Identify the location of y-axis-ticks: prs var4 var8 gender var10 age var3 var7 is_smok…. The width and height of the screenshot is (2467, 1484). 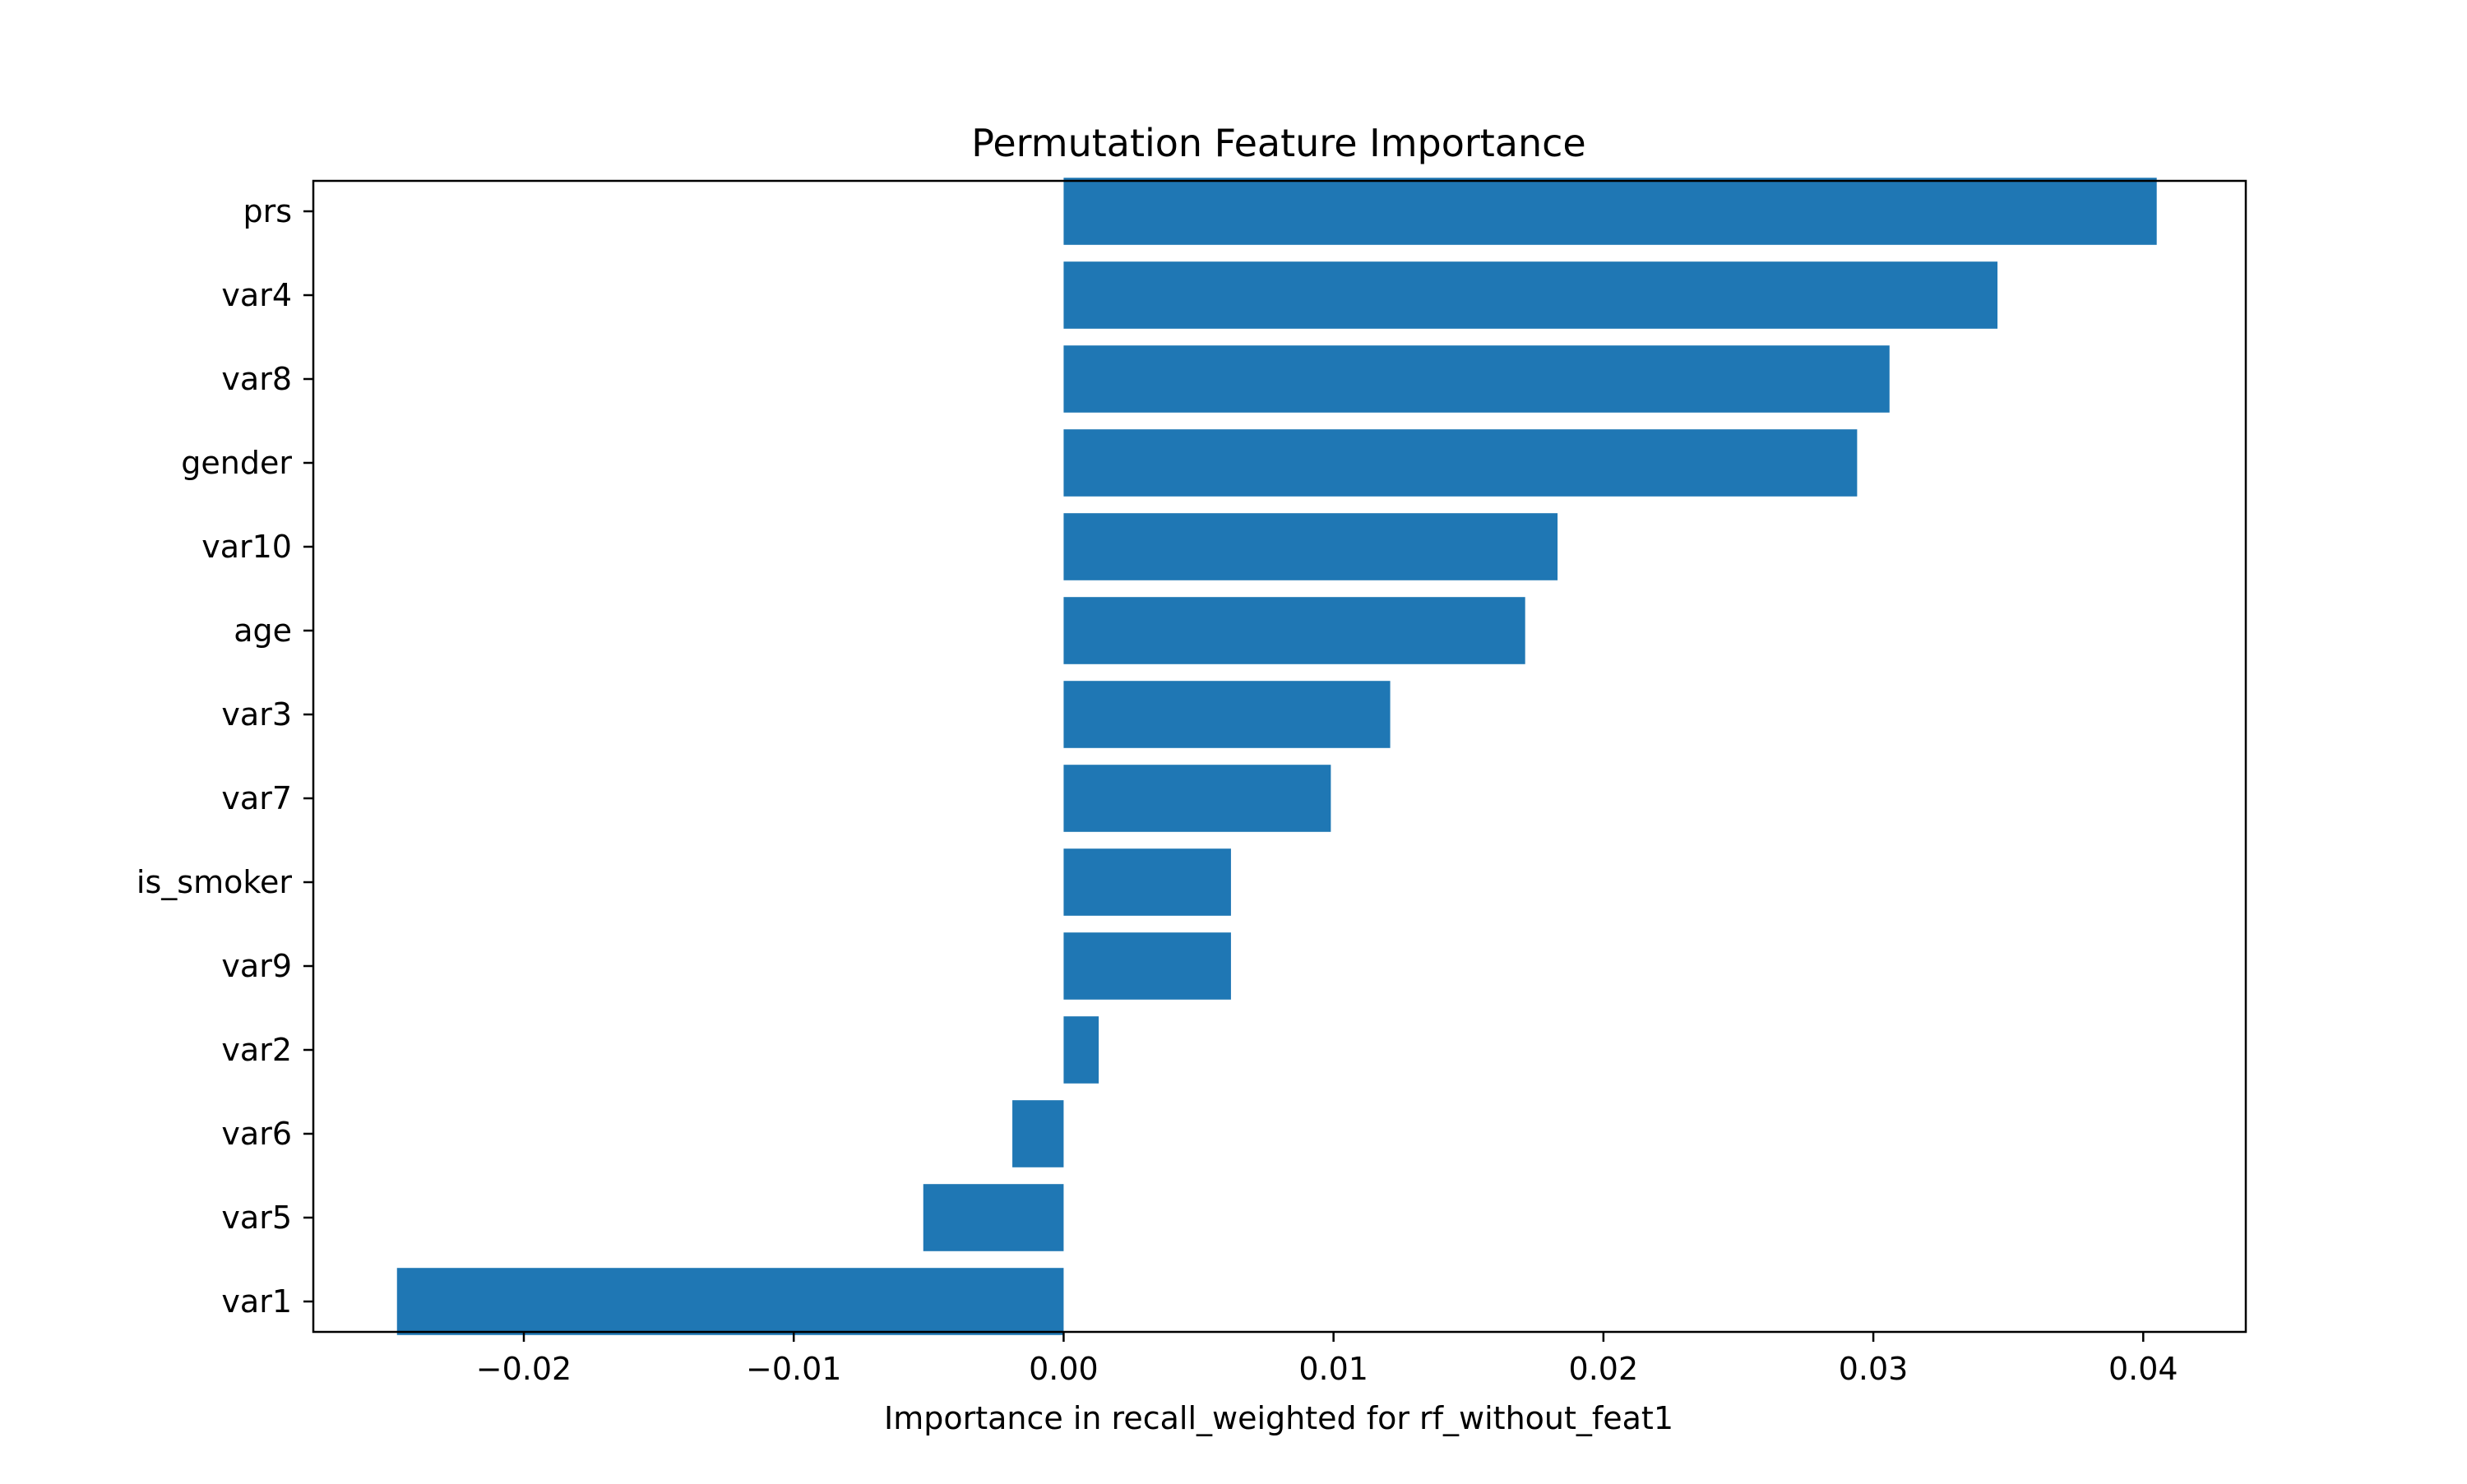
(225, 757).